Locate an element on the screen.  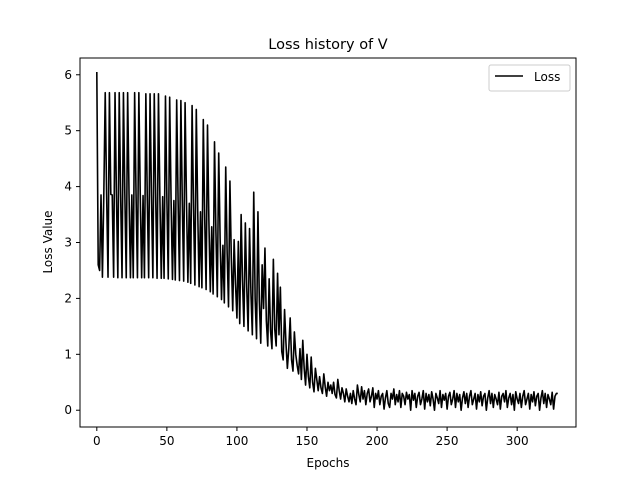
y-tick-label: 6 is located at coordinates (68, 75).